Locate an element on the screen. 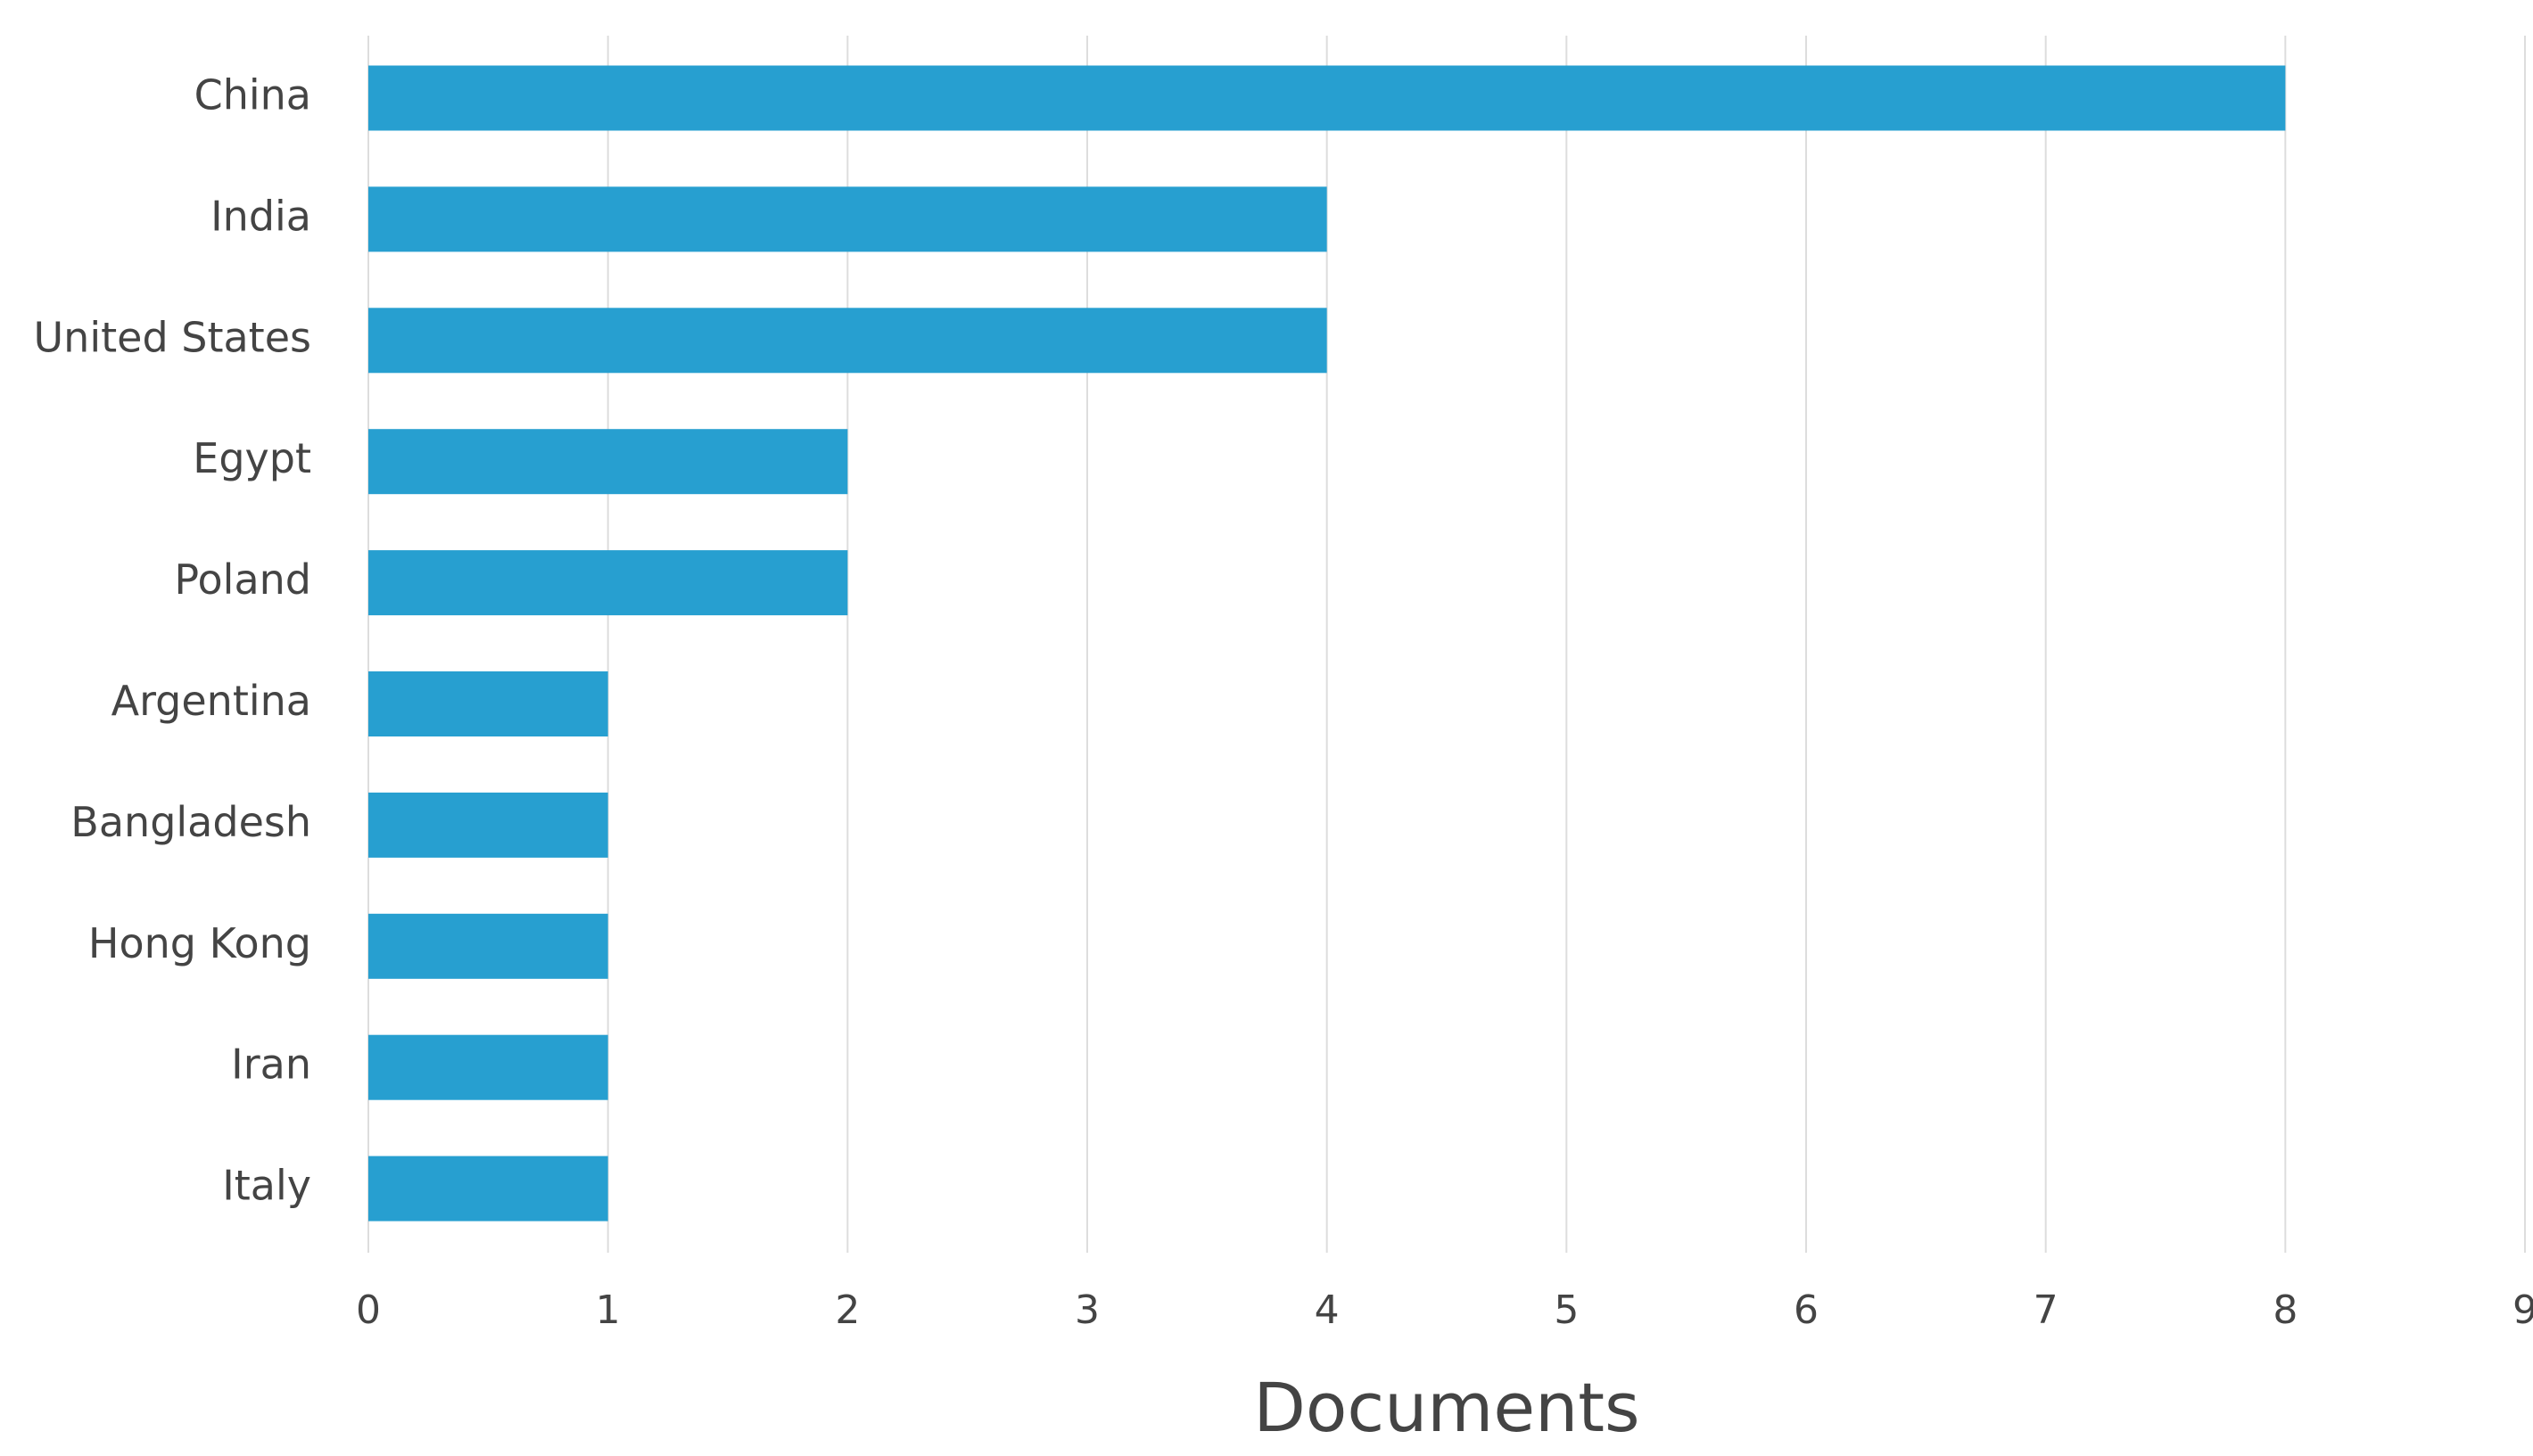 The width and height of the screenshot is (2533, 1456). y-tick-label: Bangladesh is located at coordinates (190, 822).